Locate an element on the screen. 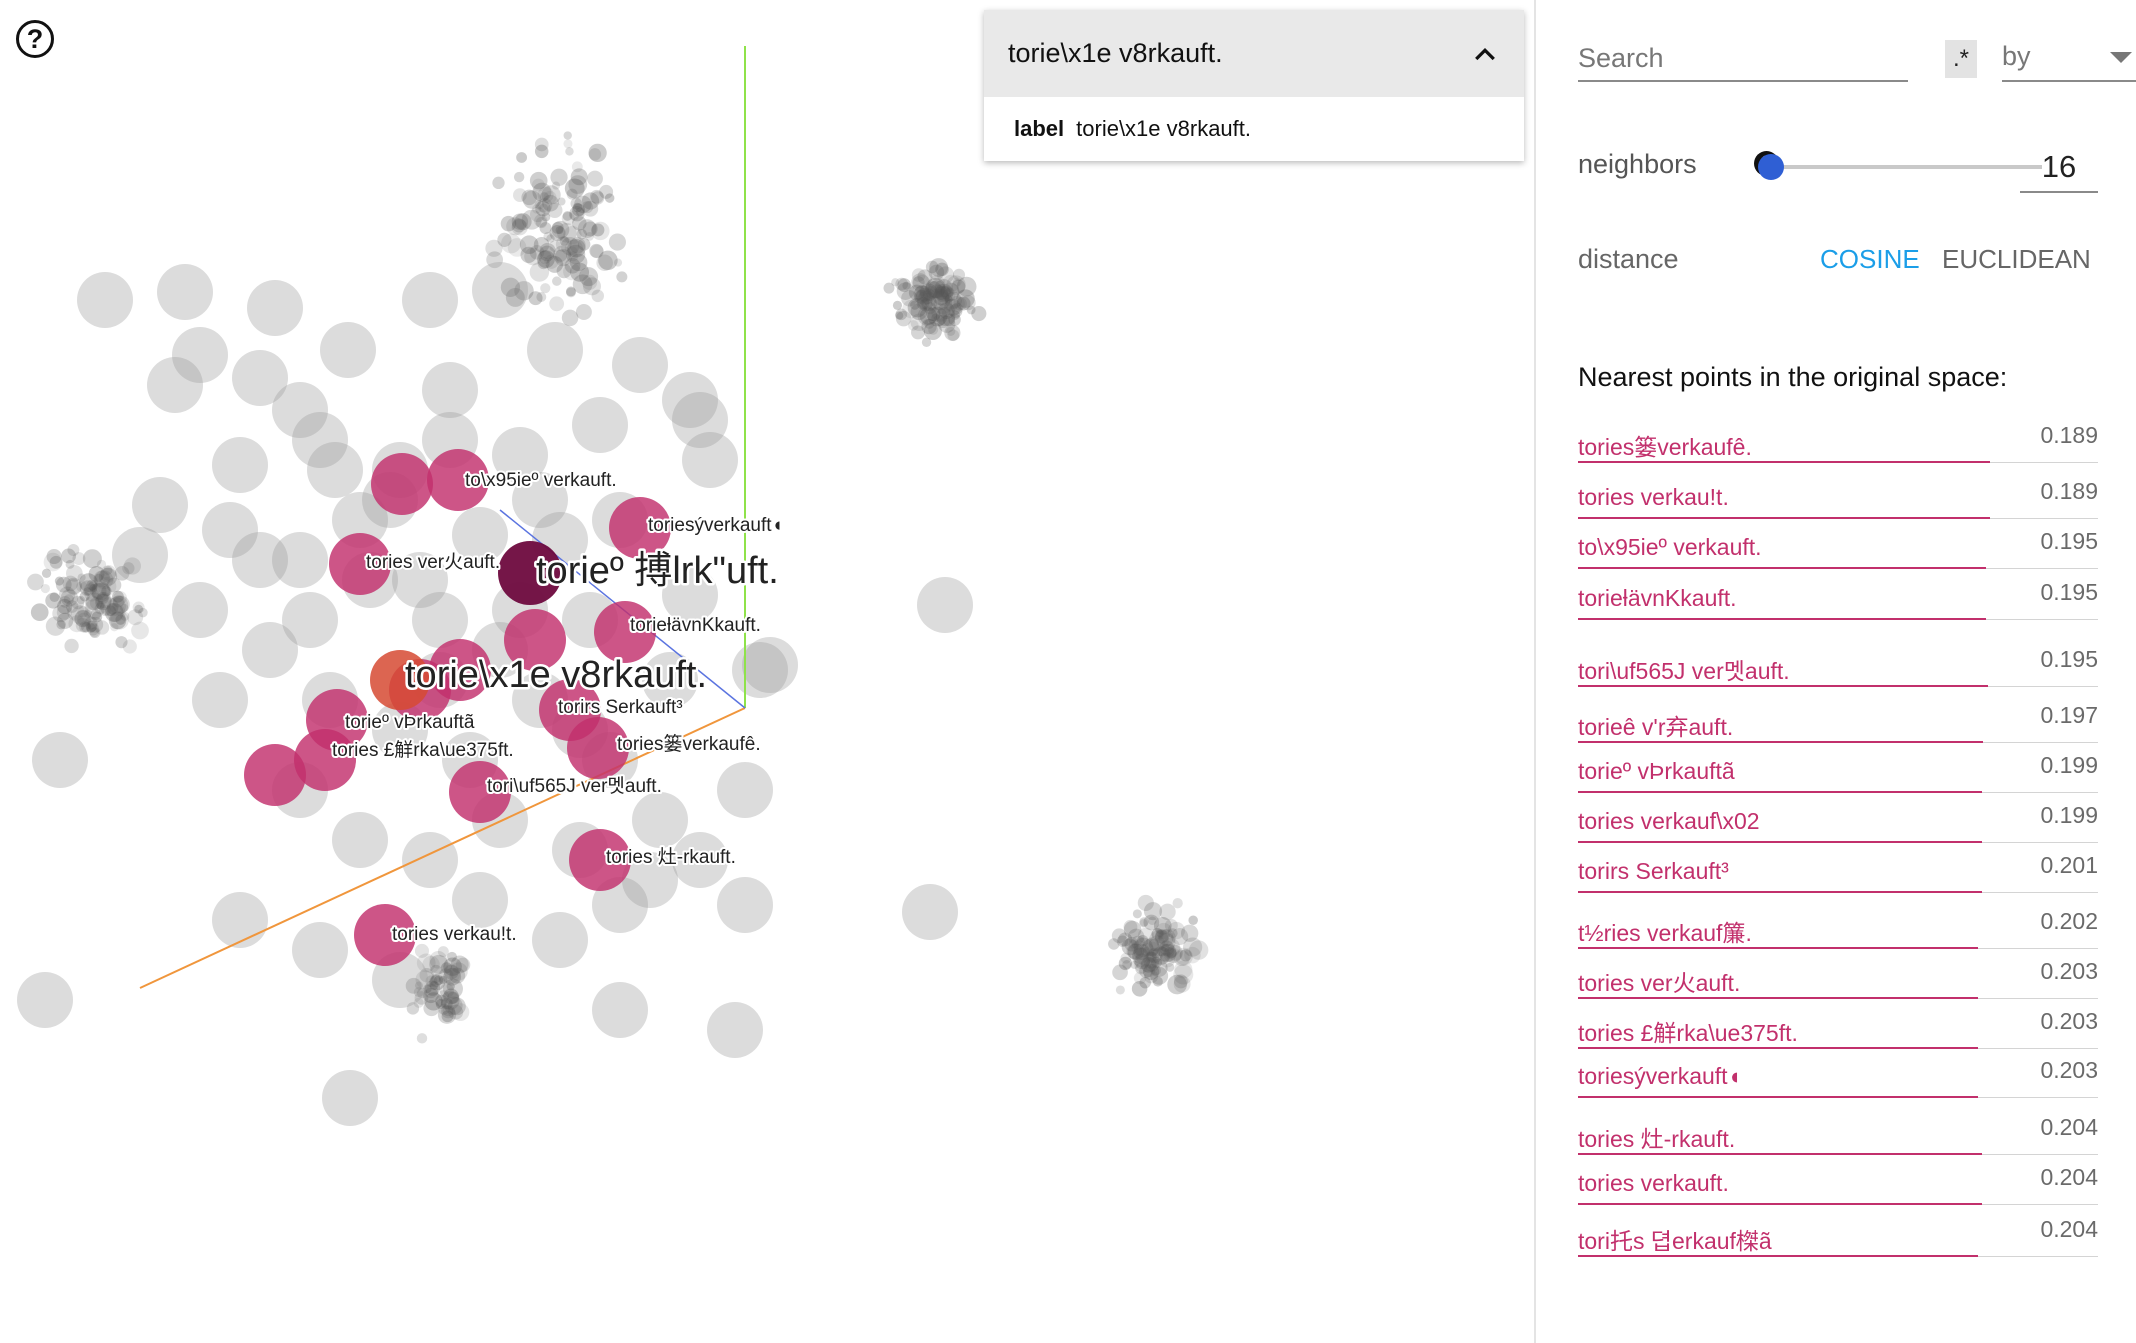 The height and width of the screenshot is (1343, 2136). nearest-point-distance: 0.195 is located at coordinates (2069, 592).